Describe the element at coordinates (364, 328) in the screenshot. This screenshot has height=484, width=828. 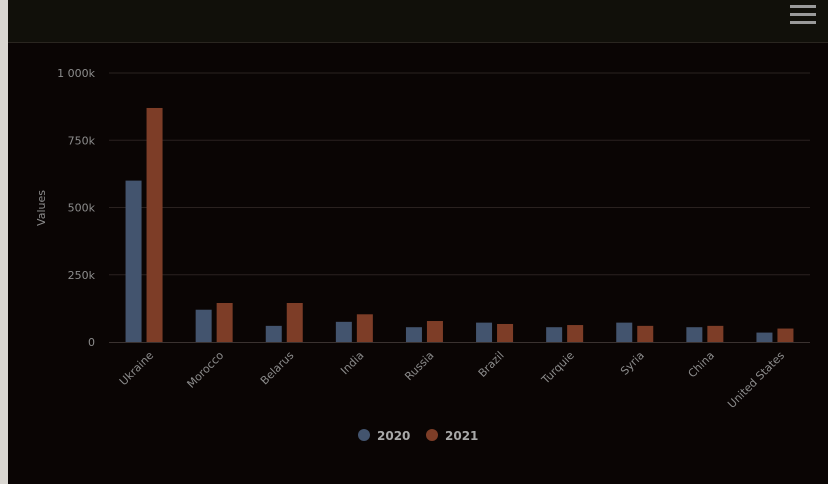
I see `bar-2021-india` at that location.